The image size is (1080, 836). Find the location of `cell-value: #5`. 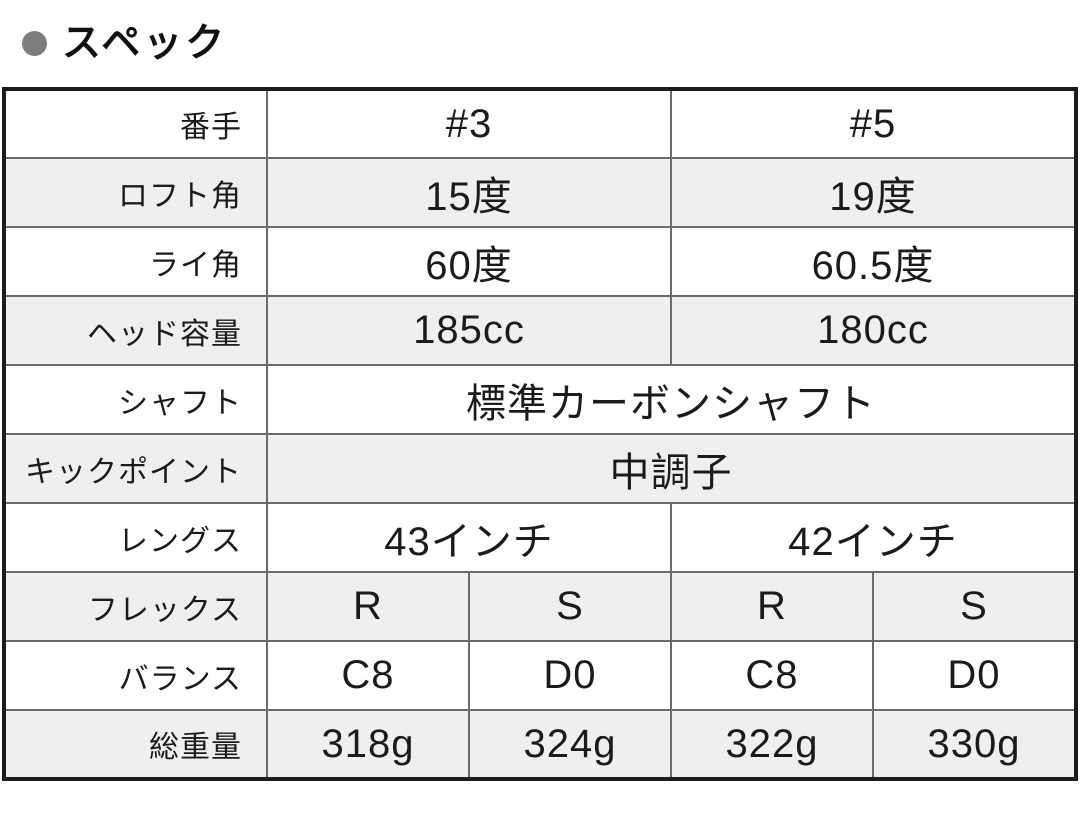

cell-value: #5 is located at coordinates (873, 123).